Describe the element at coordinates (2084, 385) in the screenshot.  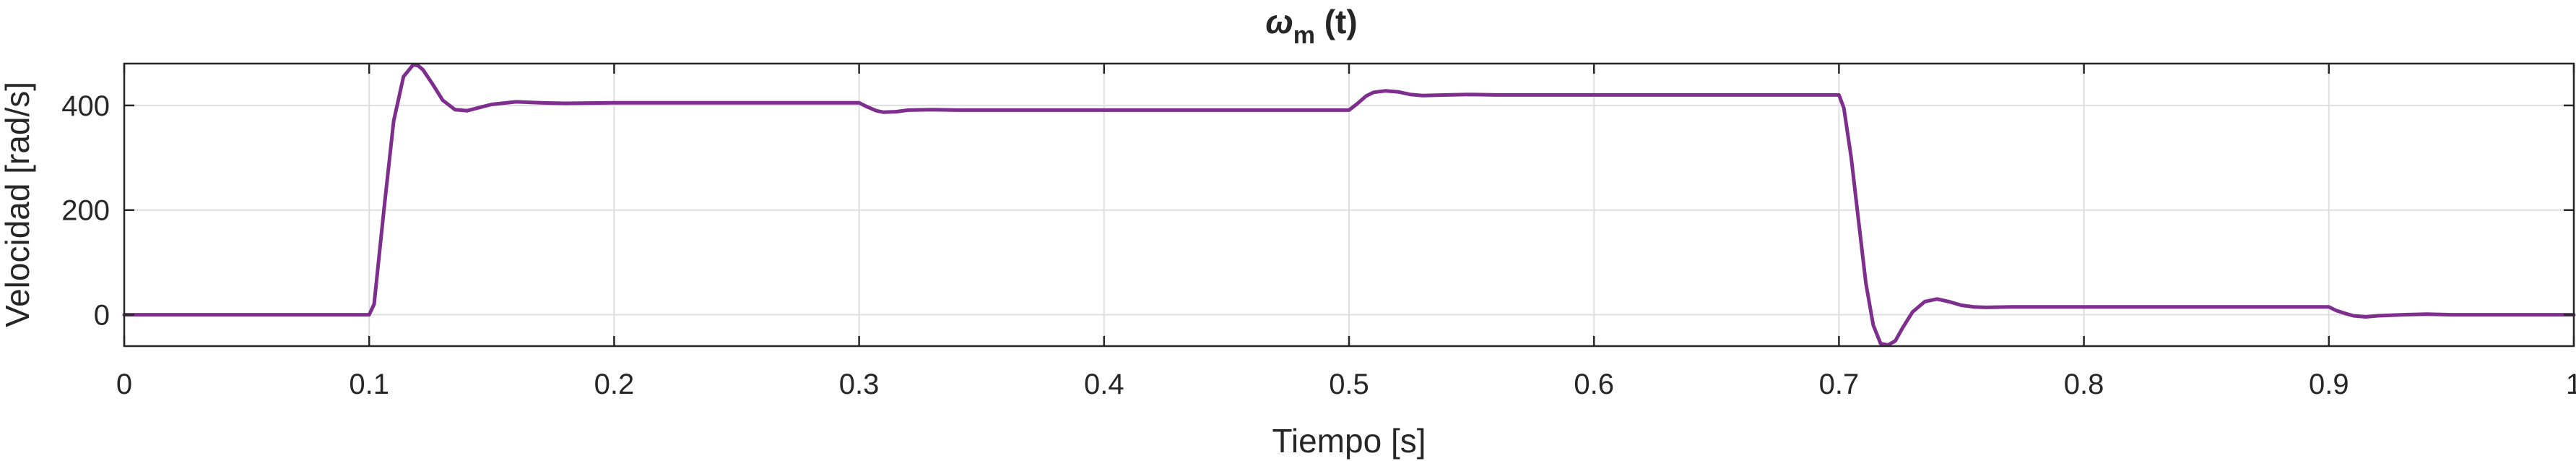
I see `x-tick-label-8: 0.8` at that location.